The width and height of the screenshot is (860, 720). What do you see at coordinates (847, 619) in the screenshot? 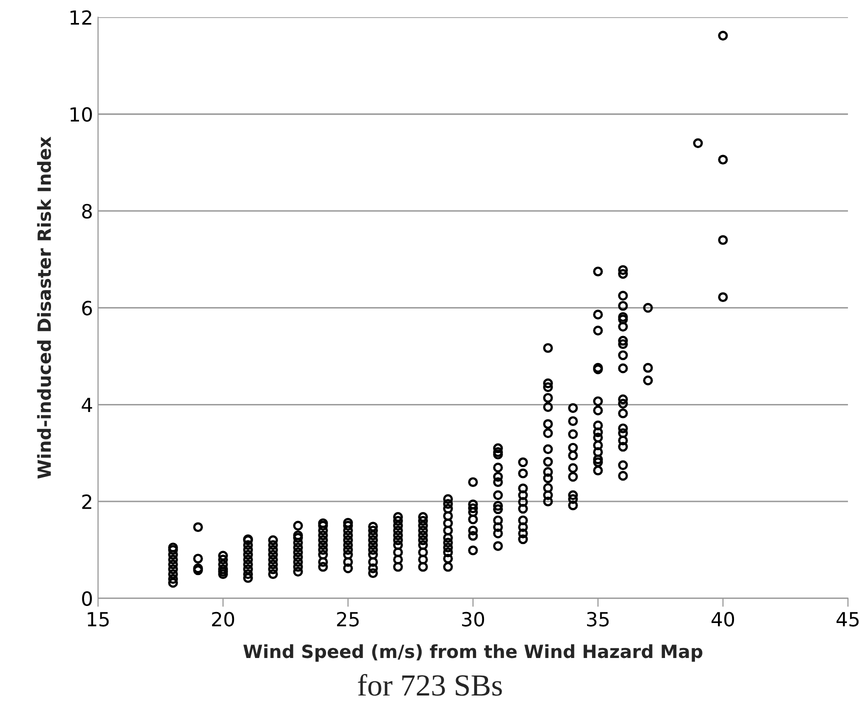
I see `x-tick-label: 45` at bounding box center [847, 619].